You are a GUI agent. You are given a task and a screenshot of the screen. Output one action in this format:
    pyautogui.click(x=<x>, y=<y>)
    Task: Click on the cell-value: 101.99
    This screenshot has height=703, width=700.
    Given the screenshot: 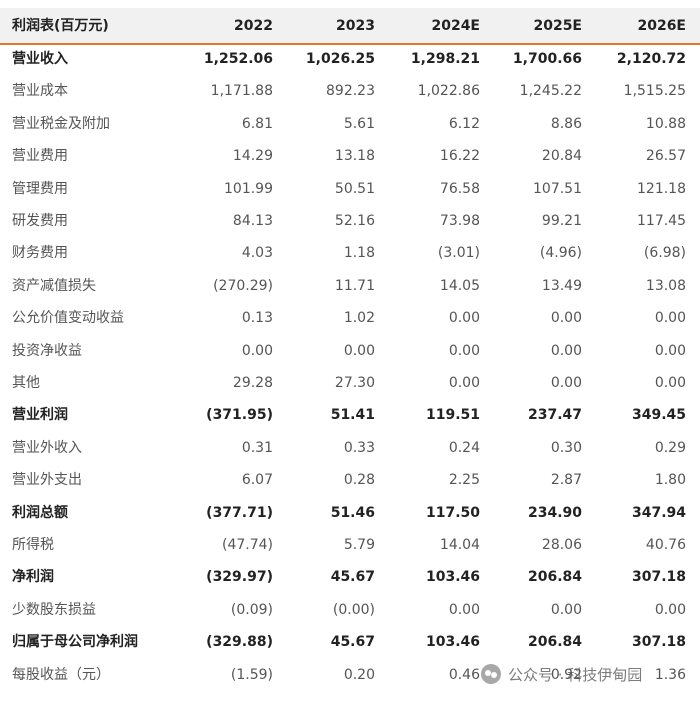 What is the action you would take?
    pyautogui.click(x=248, y=188)
    